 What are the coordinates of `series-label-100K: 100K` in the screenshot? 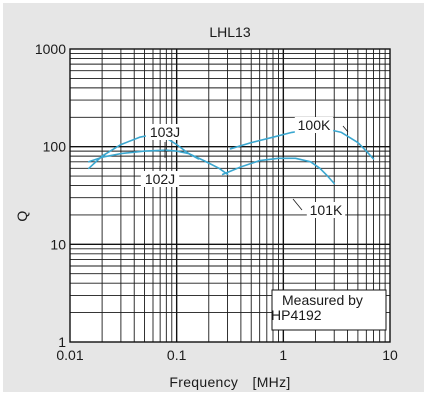 It's located at (314, 125).